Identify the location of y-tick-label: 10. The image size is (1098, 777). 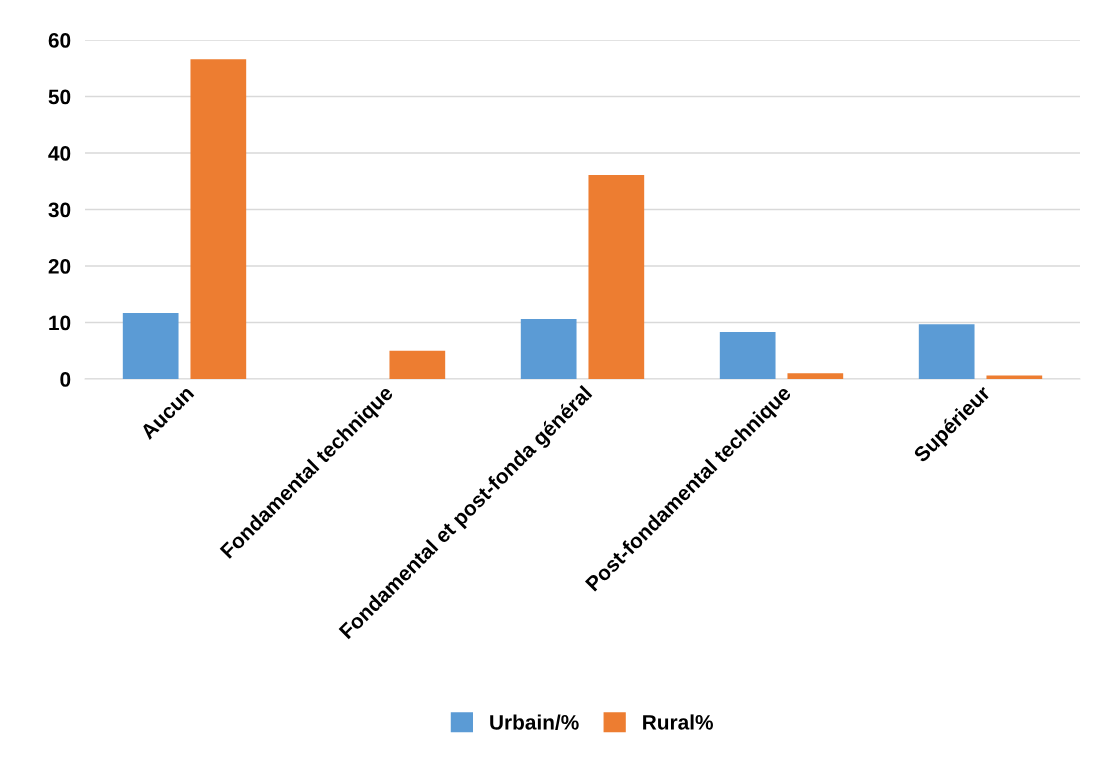
(60, 323).